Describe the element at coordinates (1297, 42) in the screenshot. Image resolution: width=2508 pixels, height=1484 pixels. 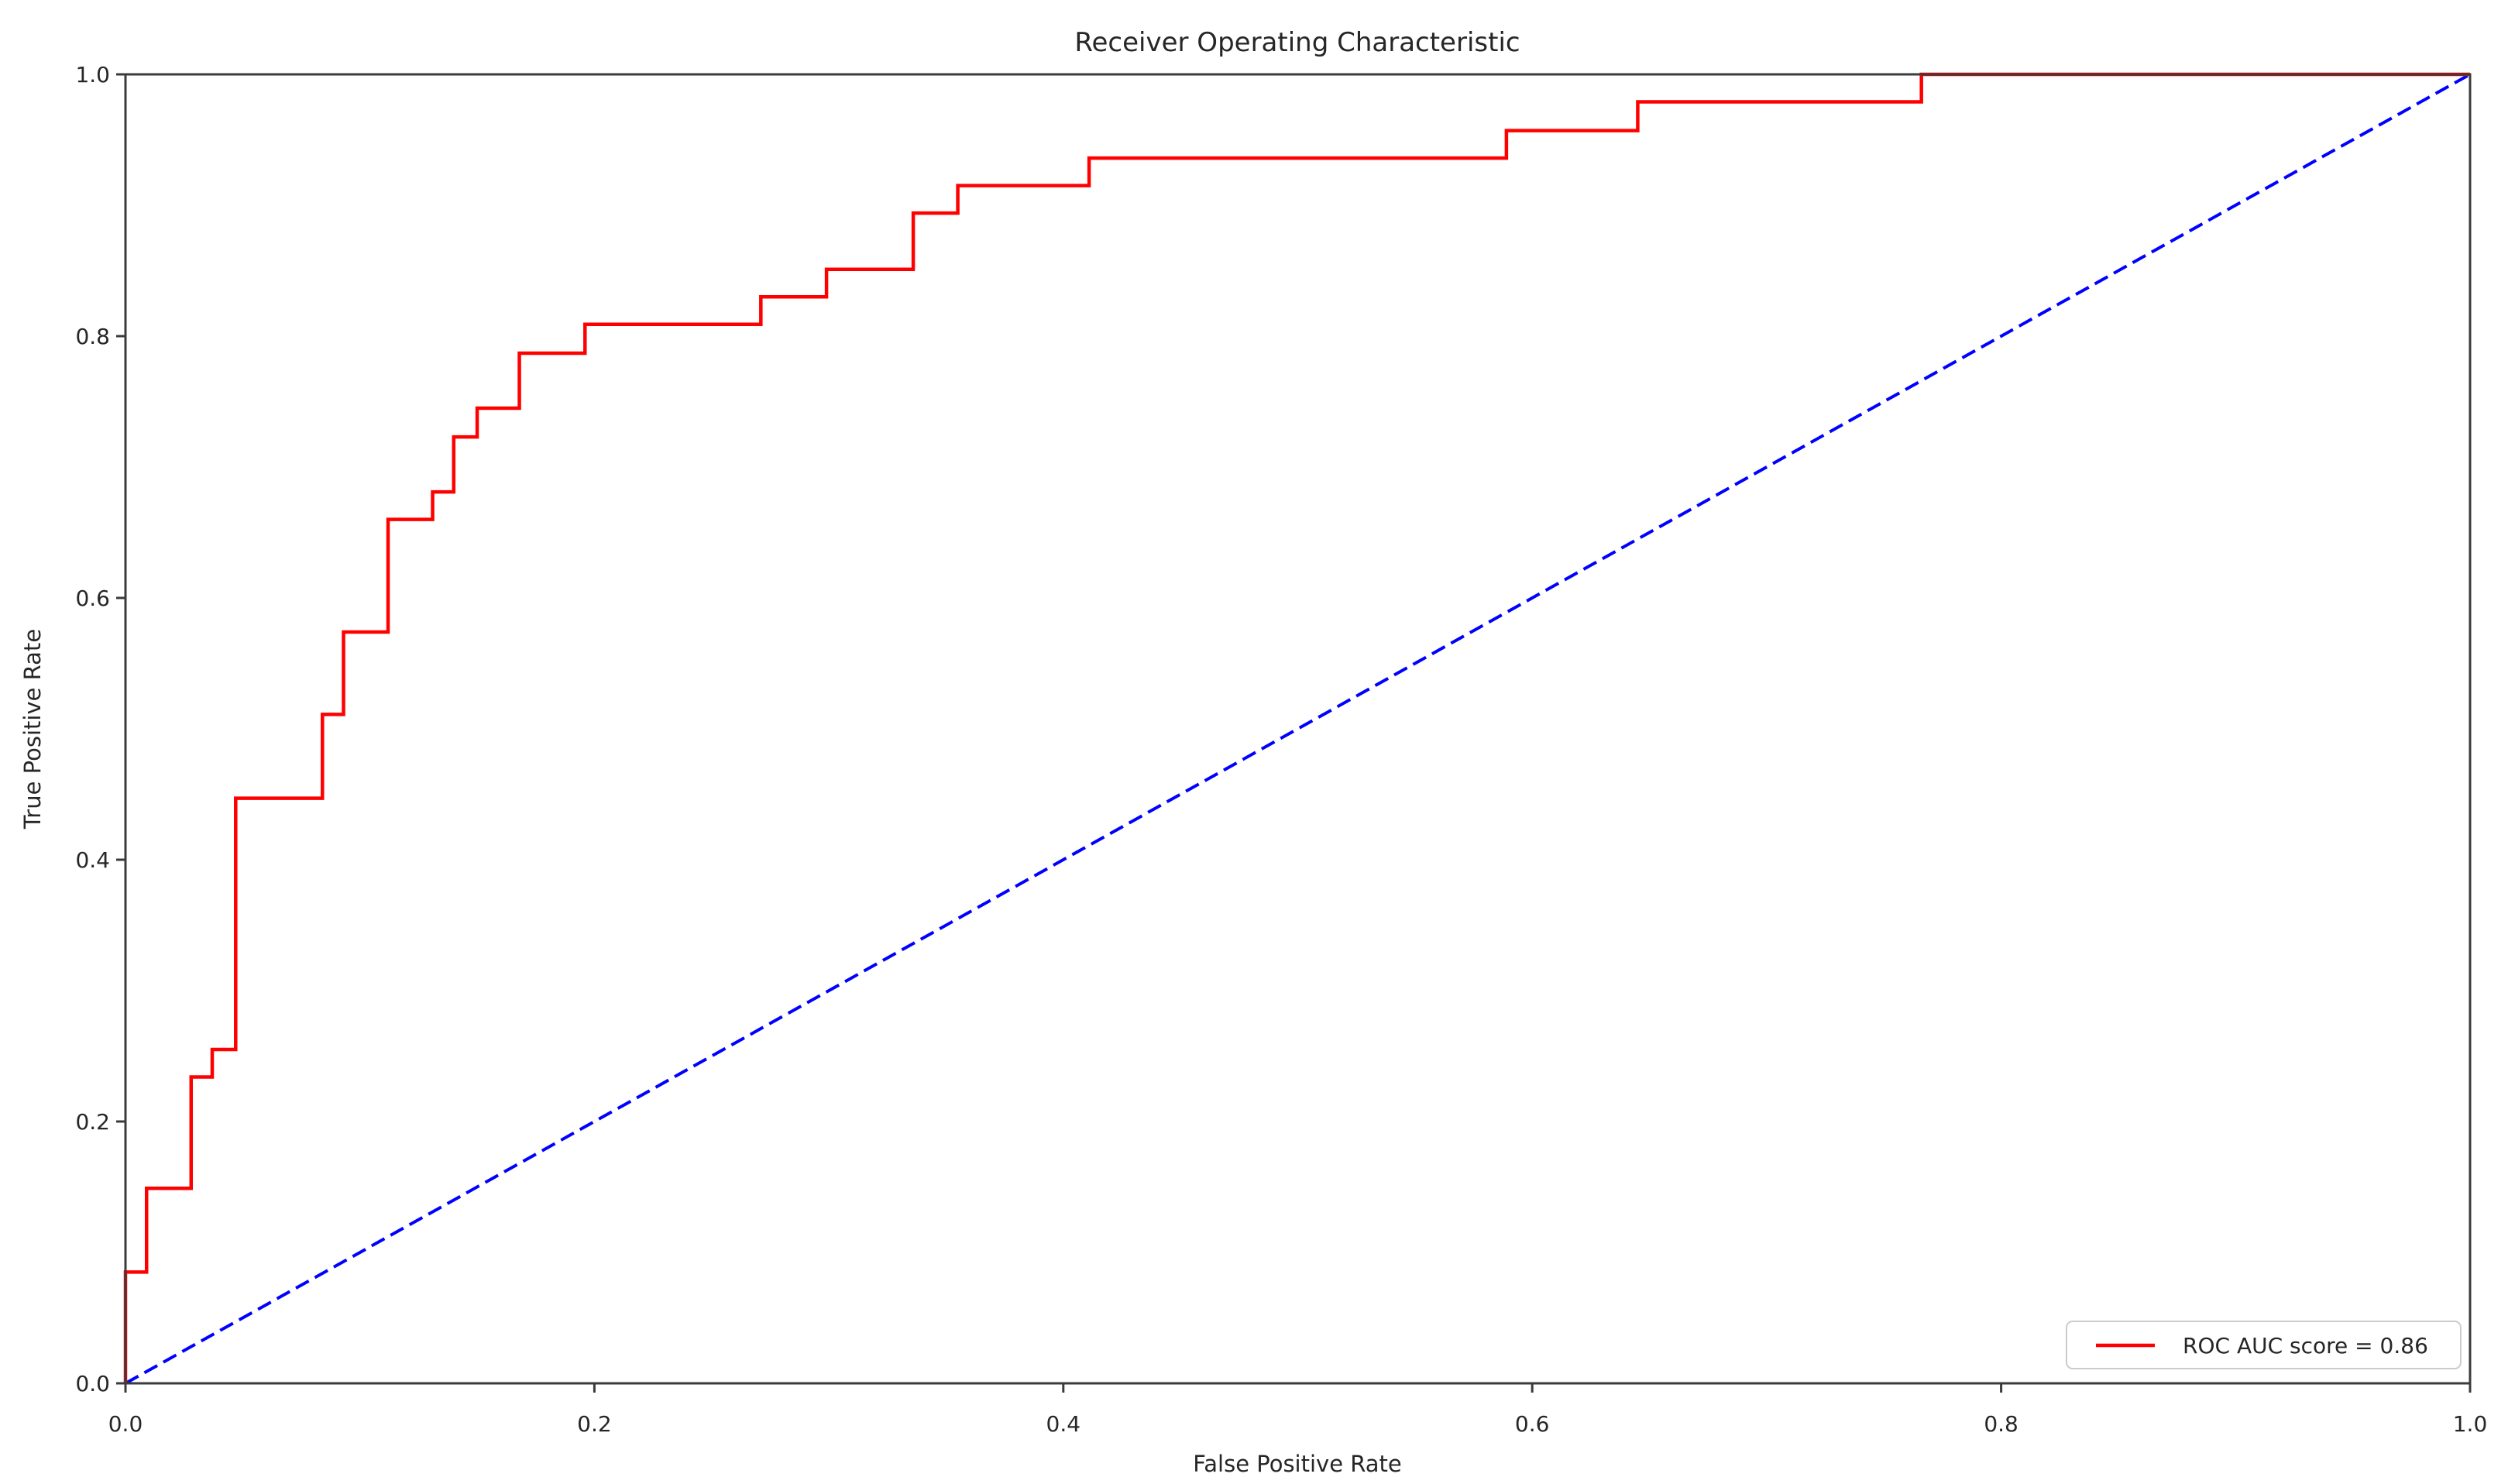
I see `chart-title: Receiver Operating Characteristic` at that location.